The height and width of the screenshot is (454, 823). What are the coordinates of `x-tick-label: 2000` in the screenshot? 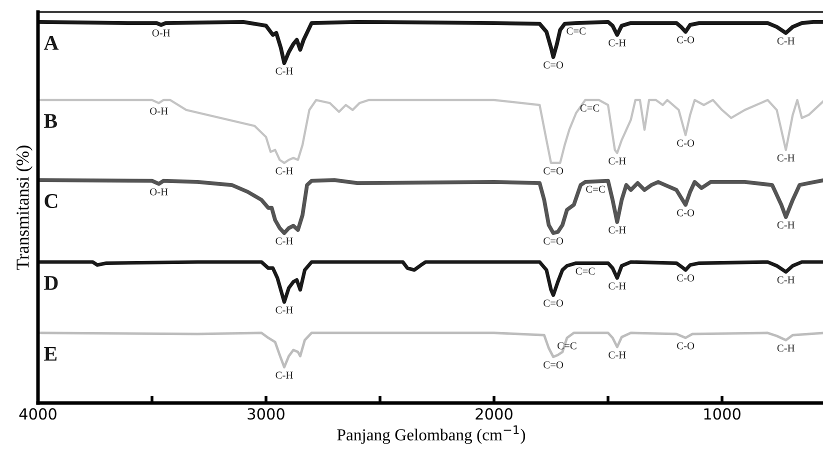 It's located at (494, 414).